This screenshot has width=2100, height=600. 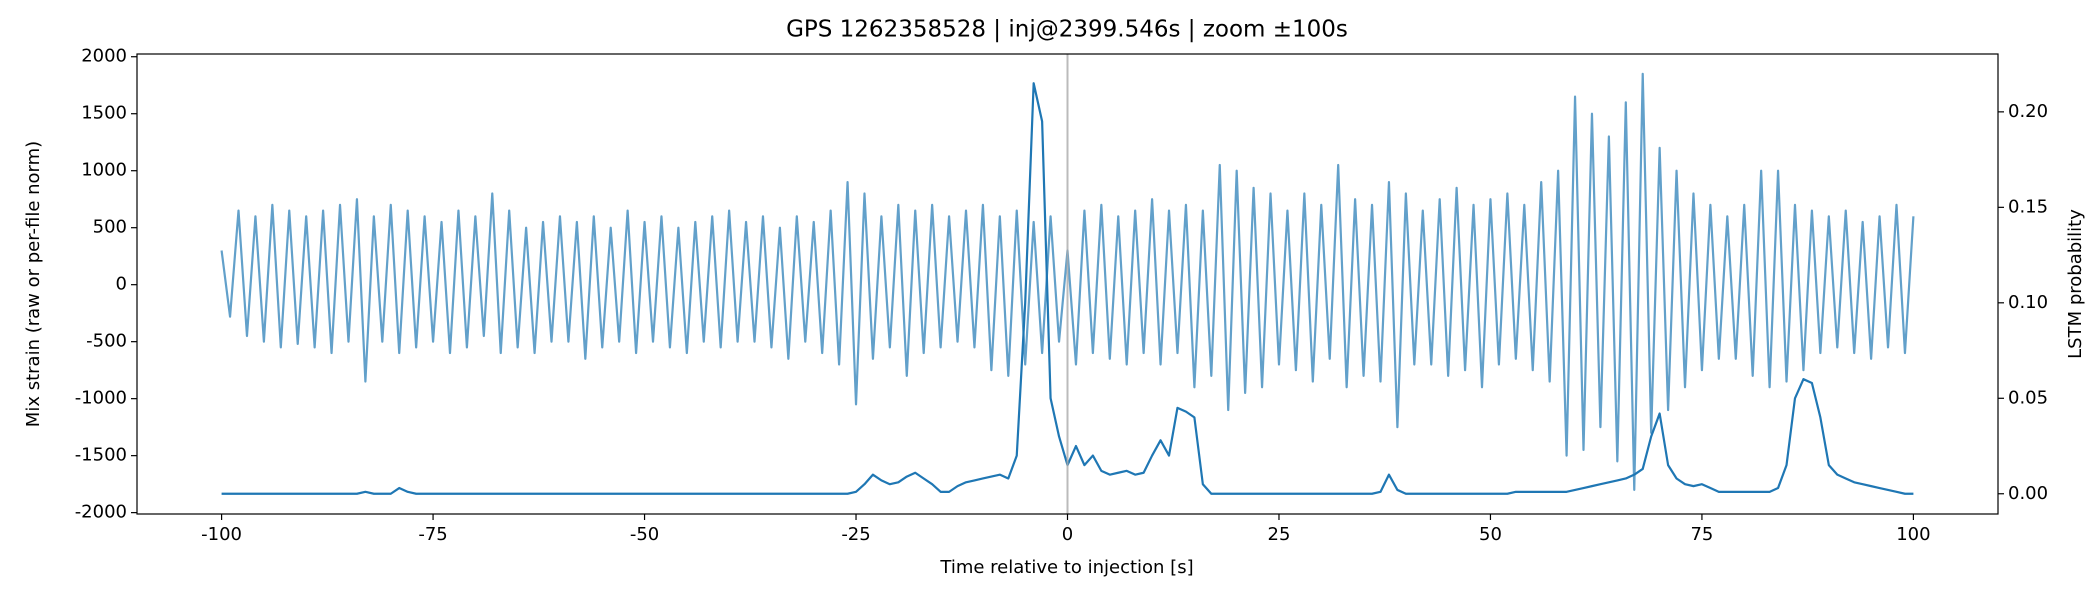 I want to click on y-tick-label: 2000, so click(x=104, y=56).